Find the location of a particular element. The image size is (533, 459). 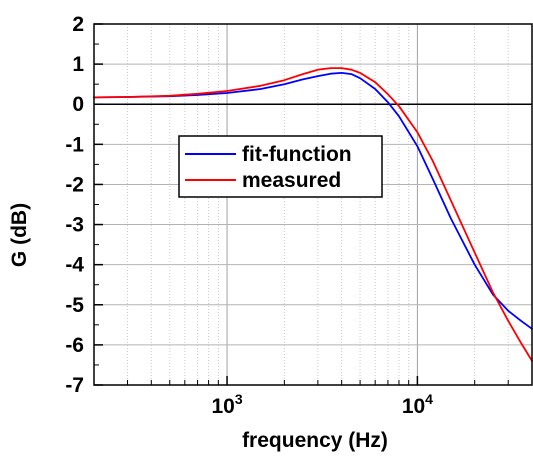

x-tick-label: 10³ is located at coordinates (226, 404).